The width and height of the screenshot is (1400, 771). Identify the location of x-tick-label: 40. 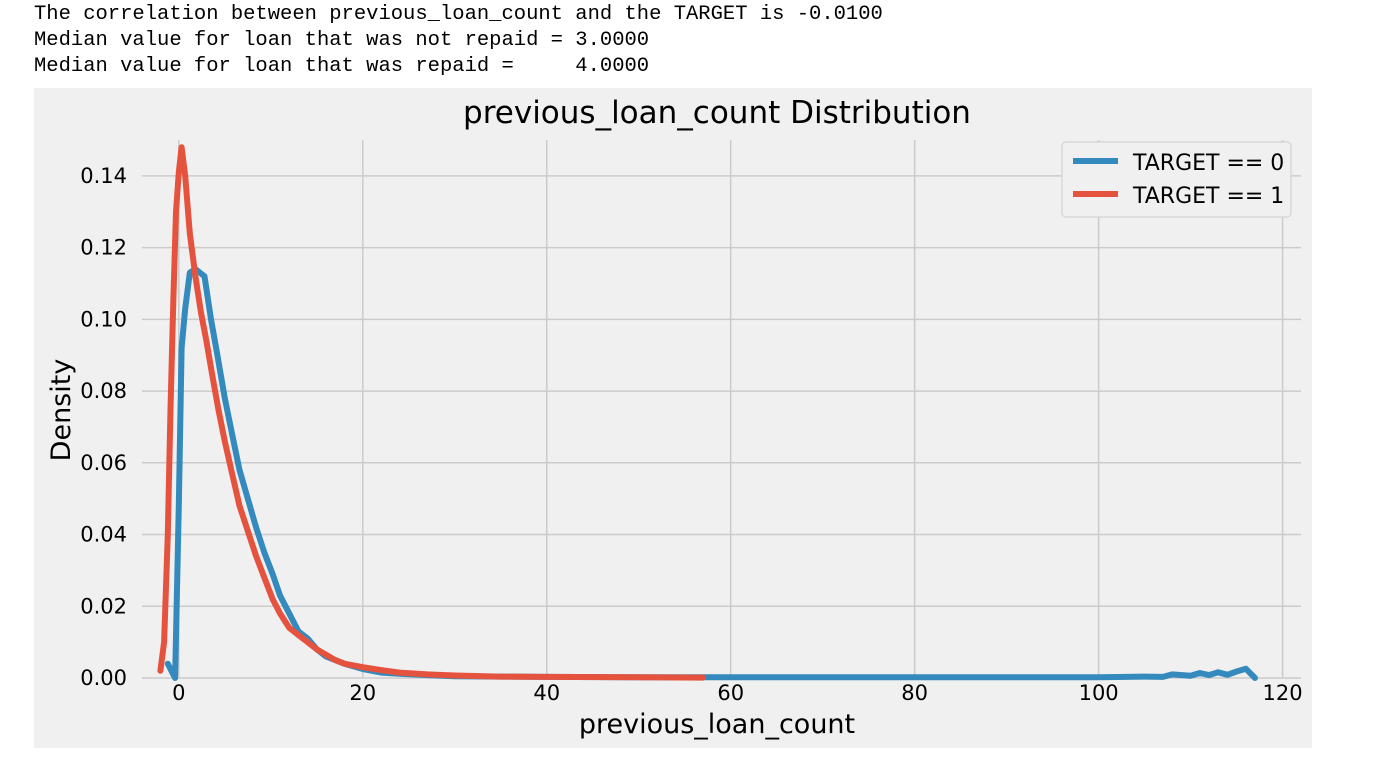
(546, 693).